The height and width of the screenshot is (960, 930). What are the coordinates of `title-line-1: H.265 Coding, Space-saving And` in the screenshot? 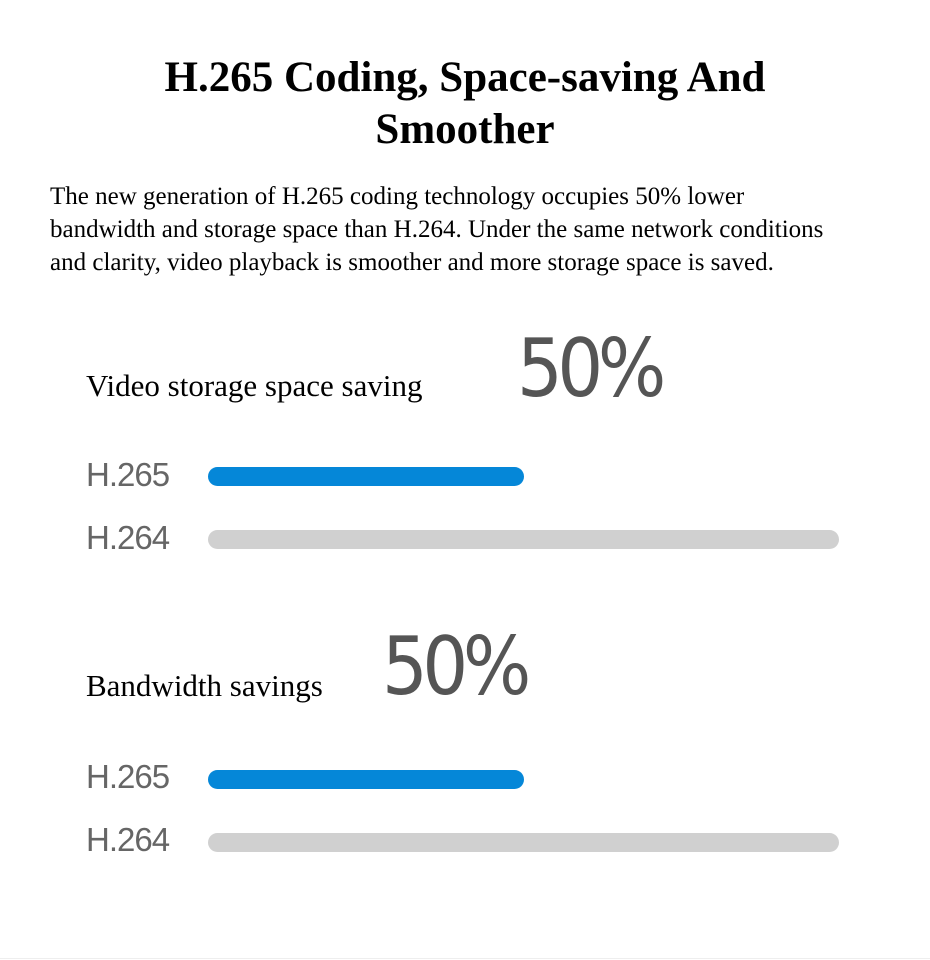 It's located at (465, 77).